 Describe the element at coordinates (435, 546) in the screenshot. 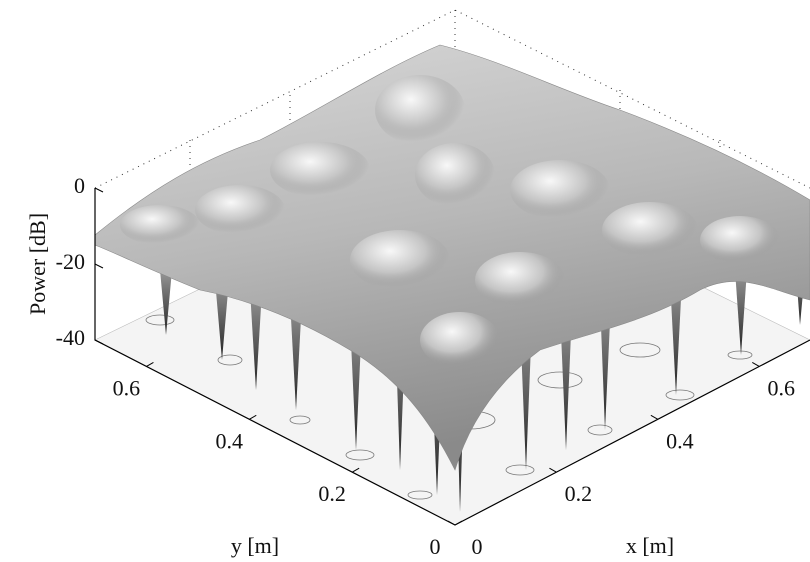

I see `y-tick-label: 0` at that location.